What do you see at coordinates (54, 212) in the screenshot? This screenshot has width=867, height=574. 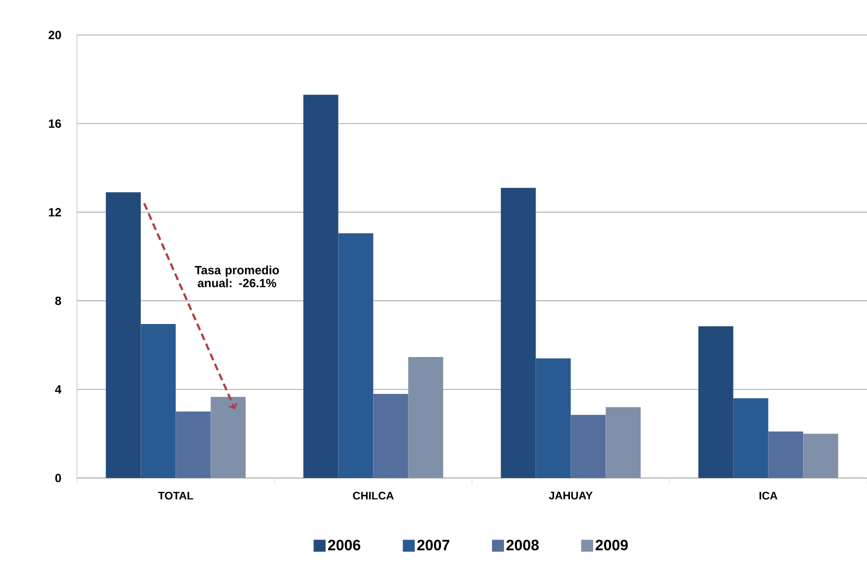 I see `y-tick-label: 12` at bounding box center [54, 212].